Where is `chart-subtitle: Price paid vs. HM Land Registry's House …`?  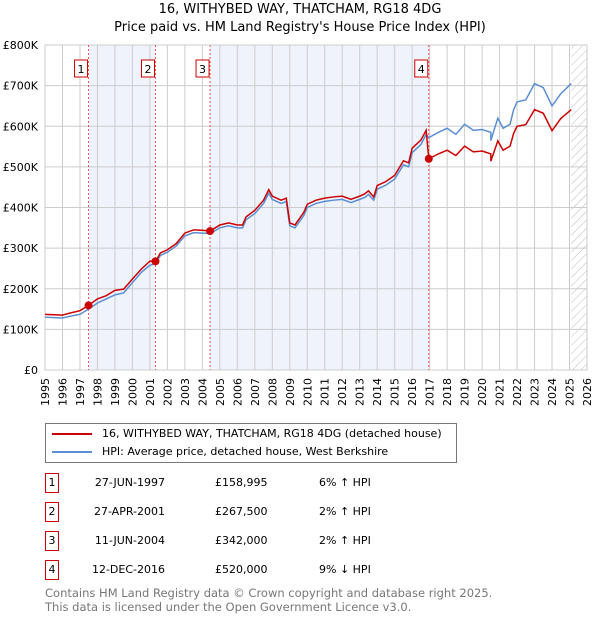 chart-subtitle: Price paid vs. HM Land Registry's House … is located at coordinates (300, 27).